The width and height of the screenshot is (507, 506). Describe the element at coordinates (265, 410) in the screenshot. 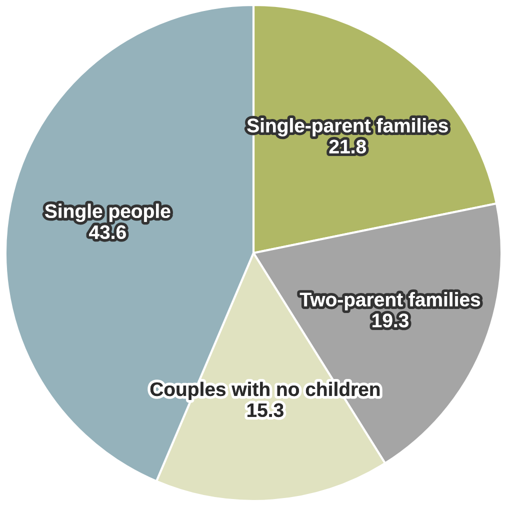

I see `data-label: 15.3` at that location.